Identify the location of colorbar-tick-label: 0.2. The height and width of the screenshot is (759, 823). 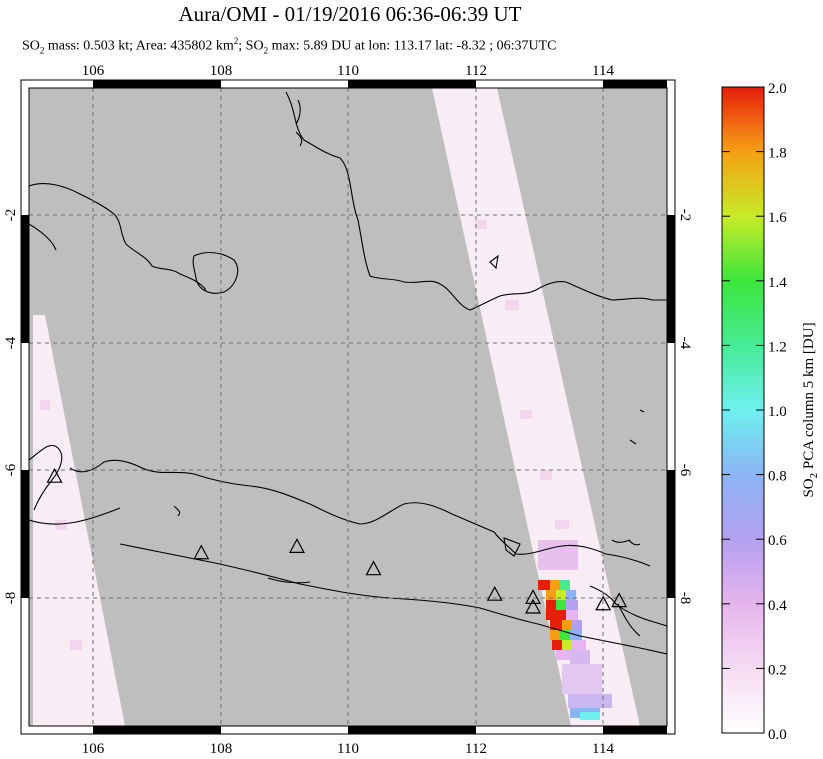
(777, 670).